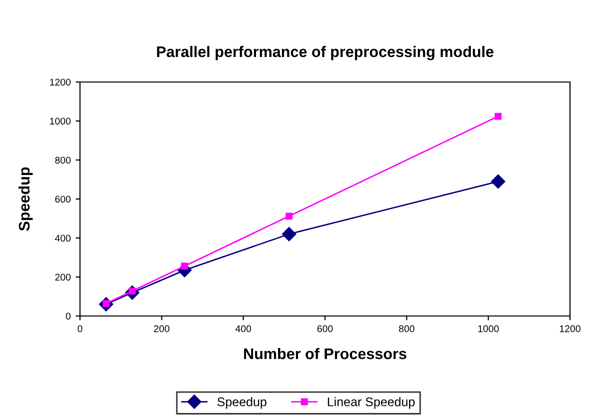  I want to click on y-axis-title: Speedup, so click(25, 199).